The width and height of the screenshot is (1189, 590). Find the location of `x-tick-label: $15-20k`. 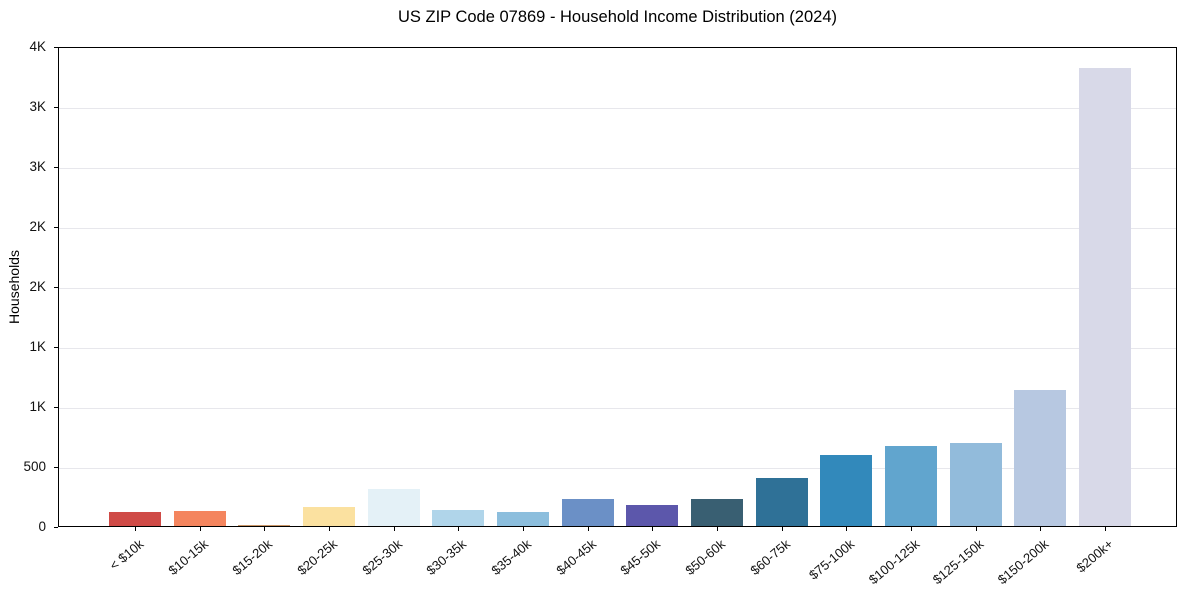

x-tick-label: $15-20k is located at coordinates (252, 557).